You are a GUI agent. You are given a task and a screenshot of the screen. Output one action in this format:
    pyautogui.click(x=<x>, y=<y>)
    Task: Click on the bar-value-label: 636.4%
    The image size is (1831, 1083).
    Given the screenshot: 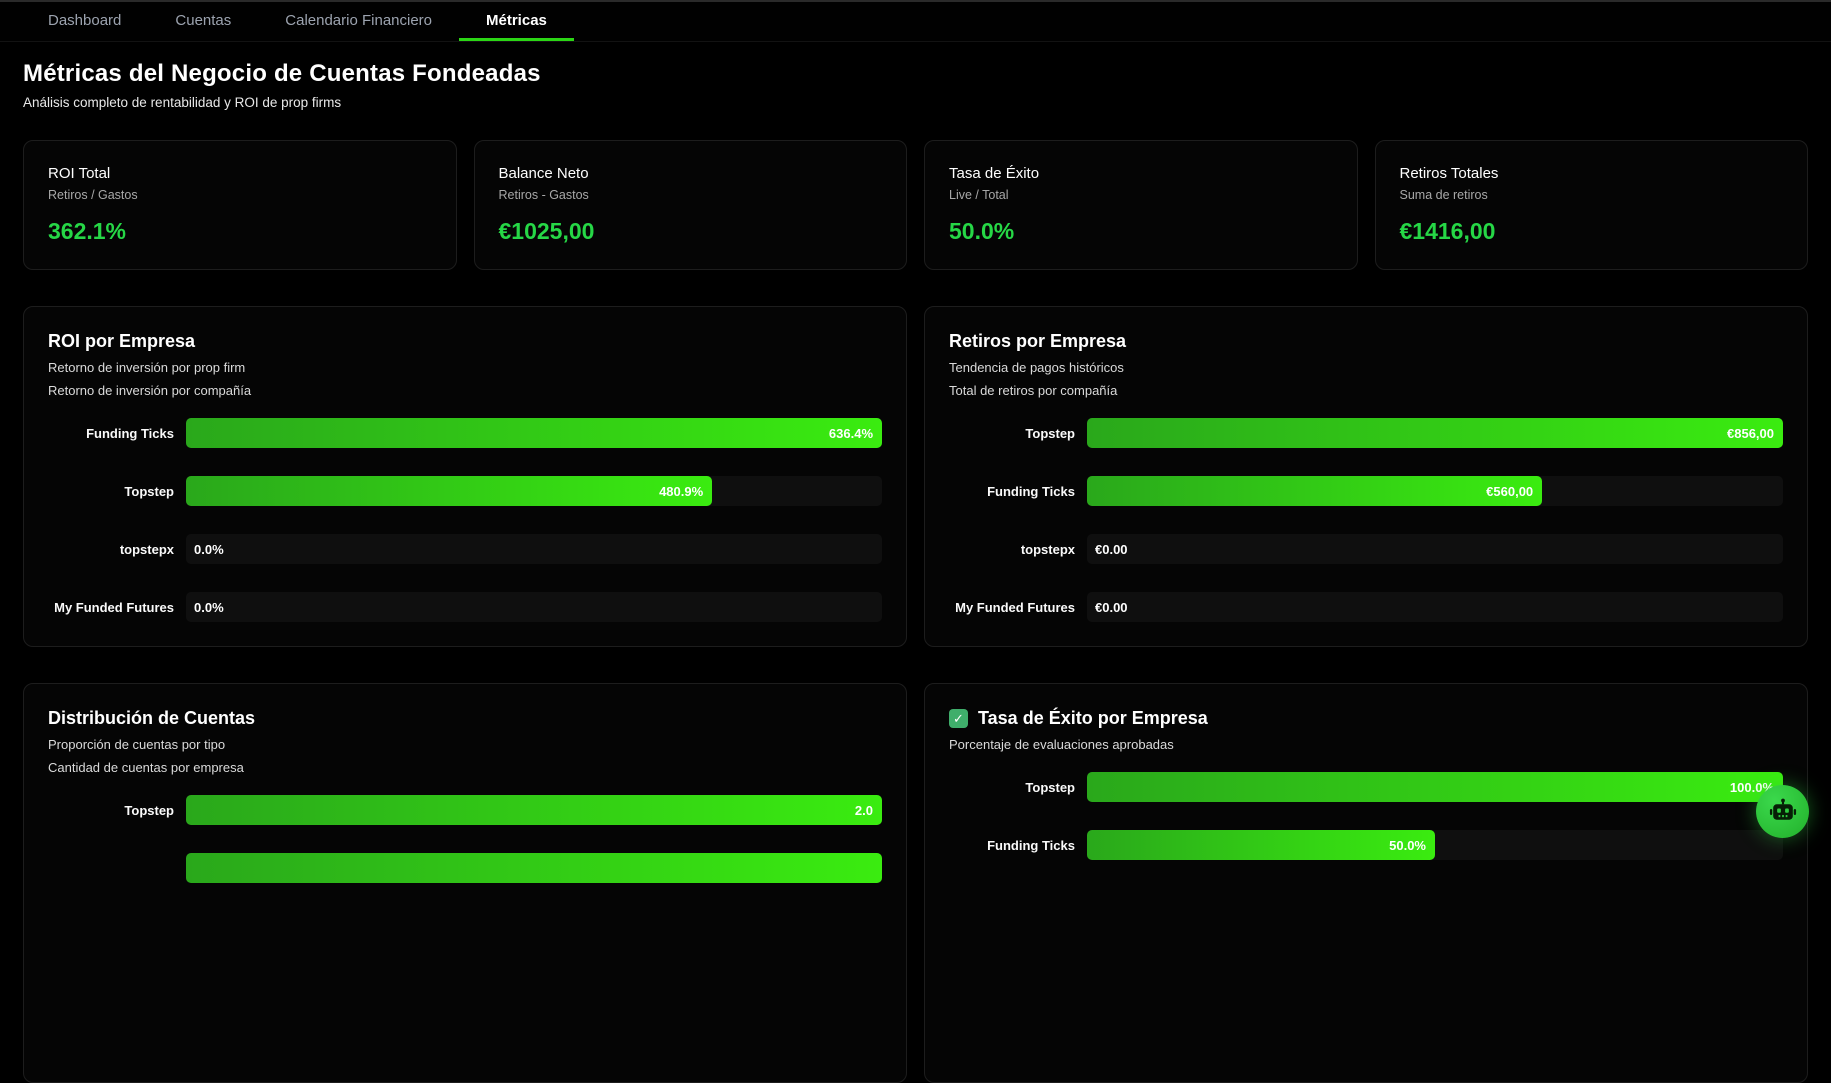 What is the action you would take?
    pyautogui.click(x=850, y=433)
    